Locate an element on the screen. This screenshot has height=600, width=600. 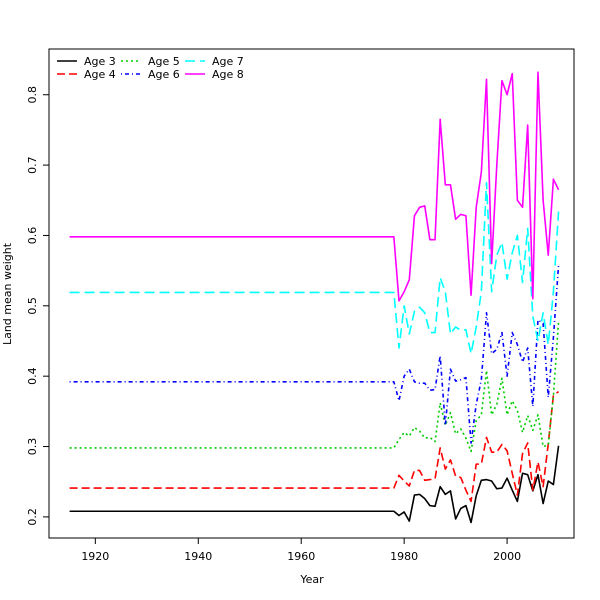
legend-label: Age 6 is located at coordinates (164, 74).